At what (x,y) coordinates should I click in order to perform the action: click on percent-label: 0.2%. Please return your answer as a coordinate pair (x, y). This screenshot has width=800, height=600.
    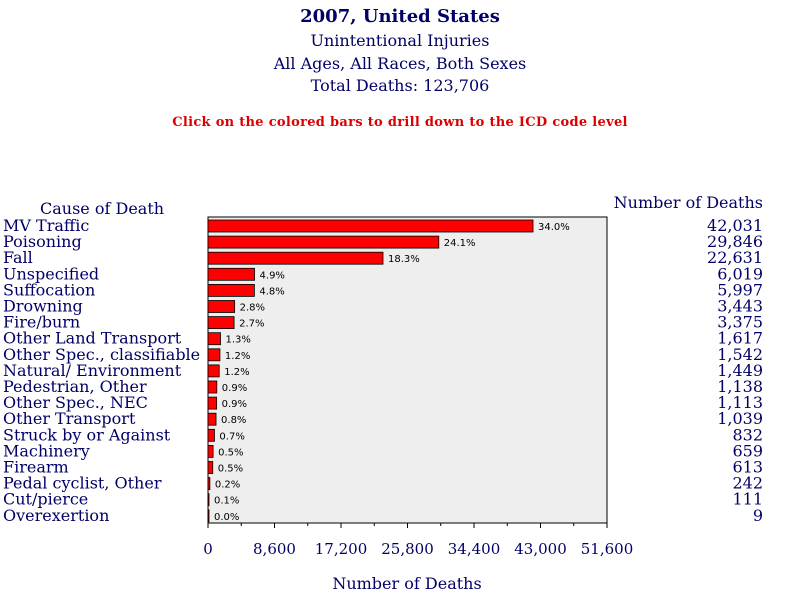
    Looking at the image, I should click on (227, 485).